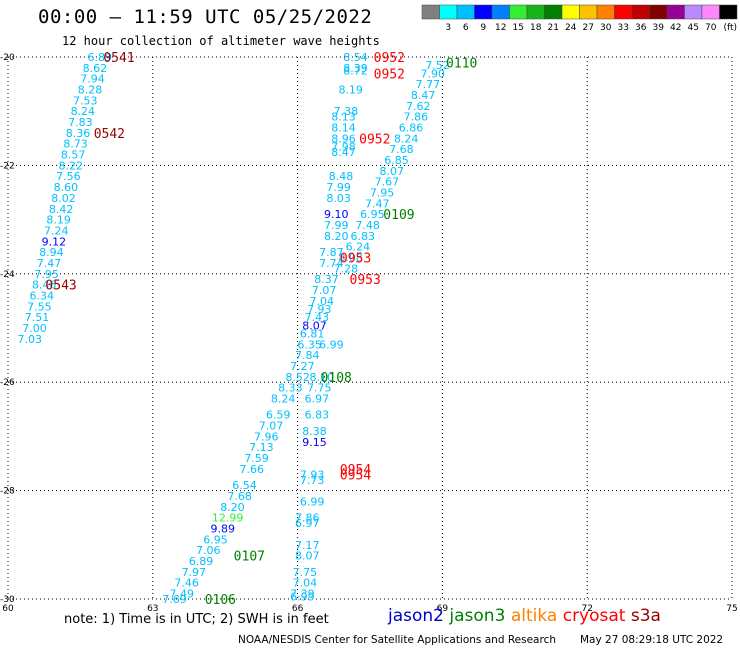 Image resolution: width=740 pixels, height=650 pixels. Describe the element at coordinates (586, 609) in the screenshot. I see `x-tick-label: 72` at that location.